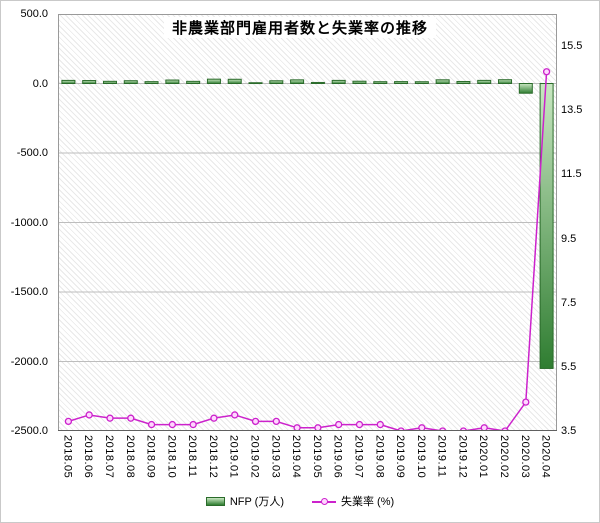 Image resolution: width=600 pixels, height=523 pixels. I want to click on legend-item-unemployment: 失業率 (%), so click(353, 501).